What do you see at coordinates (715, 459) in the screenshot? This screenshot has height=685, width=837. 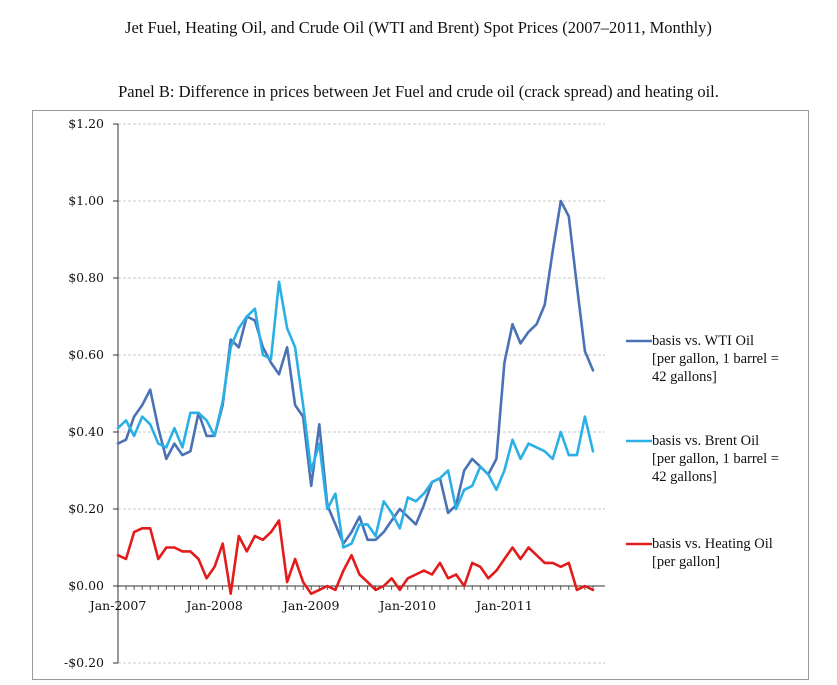 I see `legend-label-brent: [per gallon, 1 barrel =` at bounding box center [715, 459].